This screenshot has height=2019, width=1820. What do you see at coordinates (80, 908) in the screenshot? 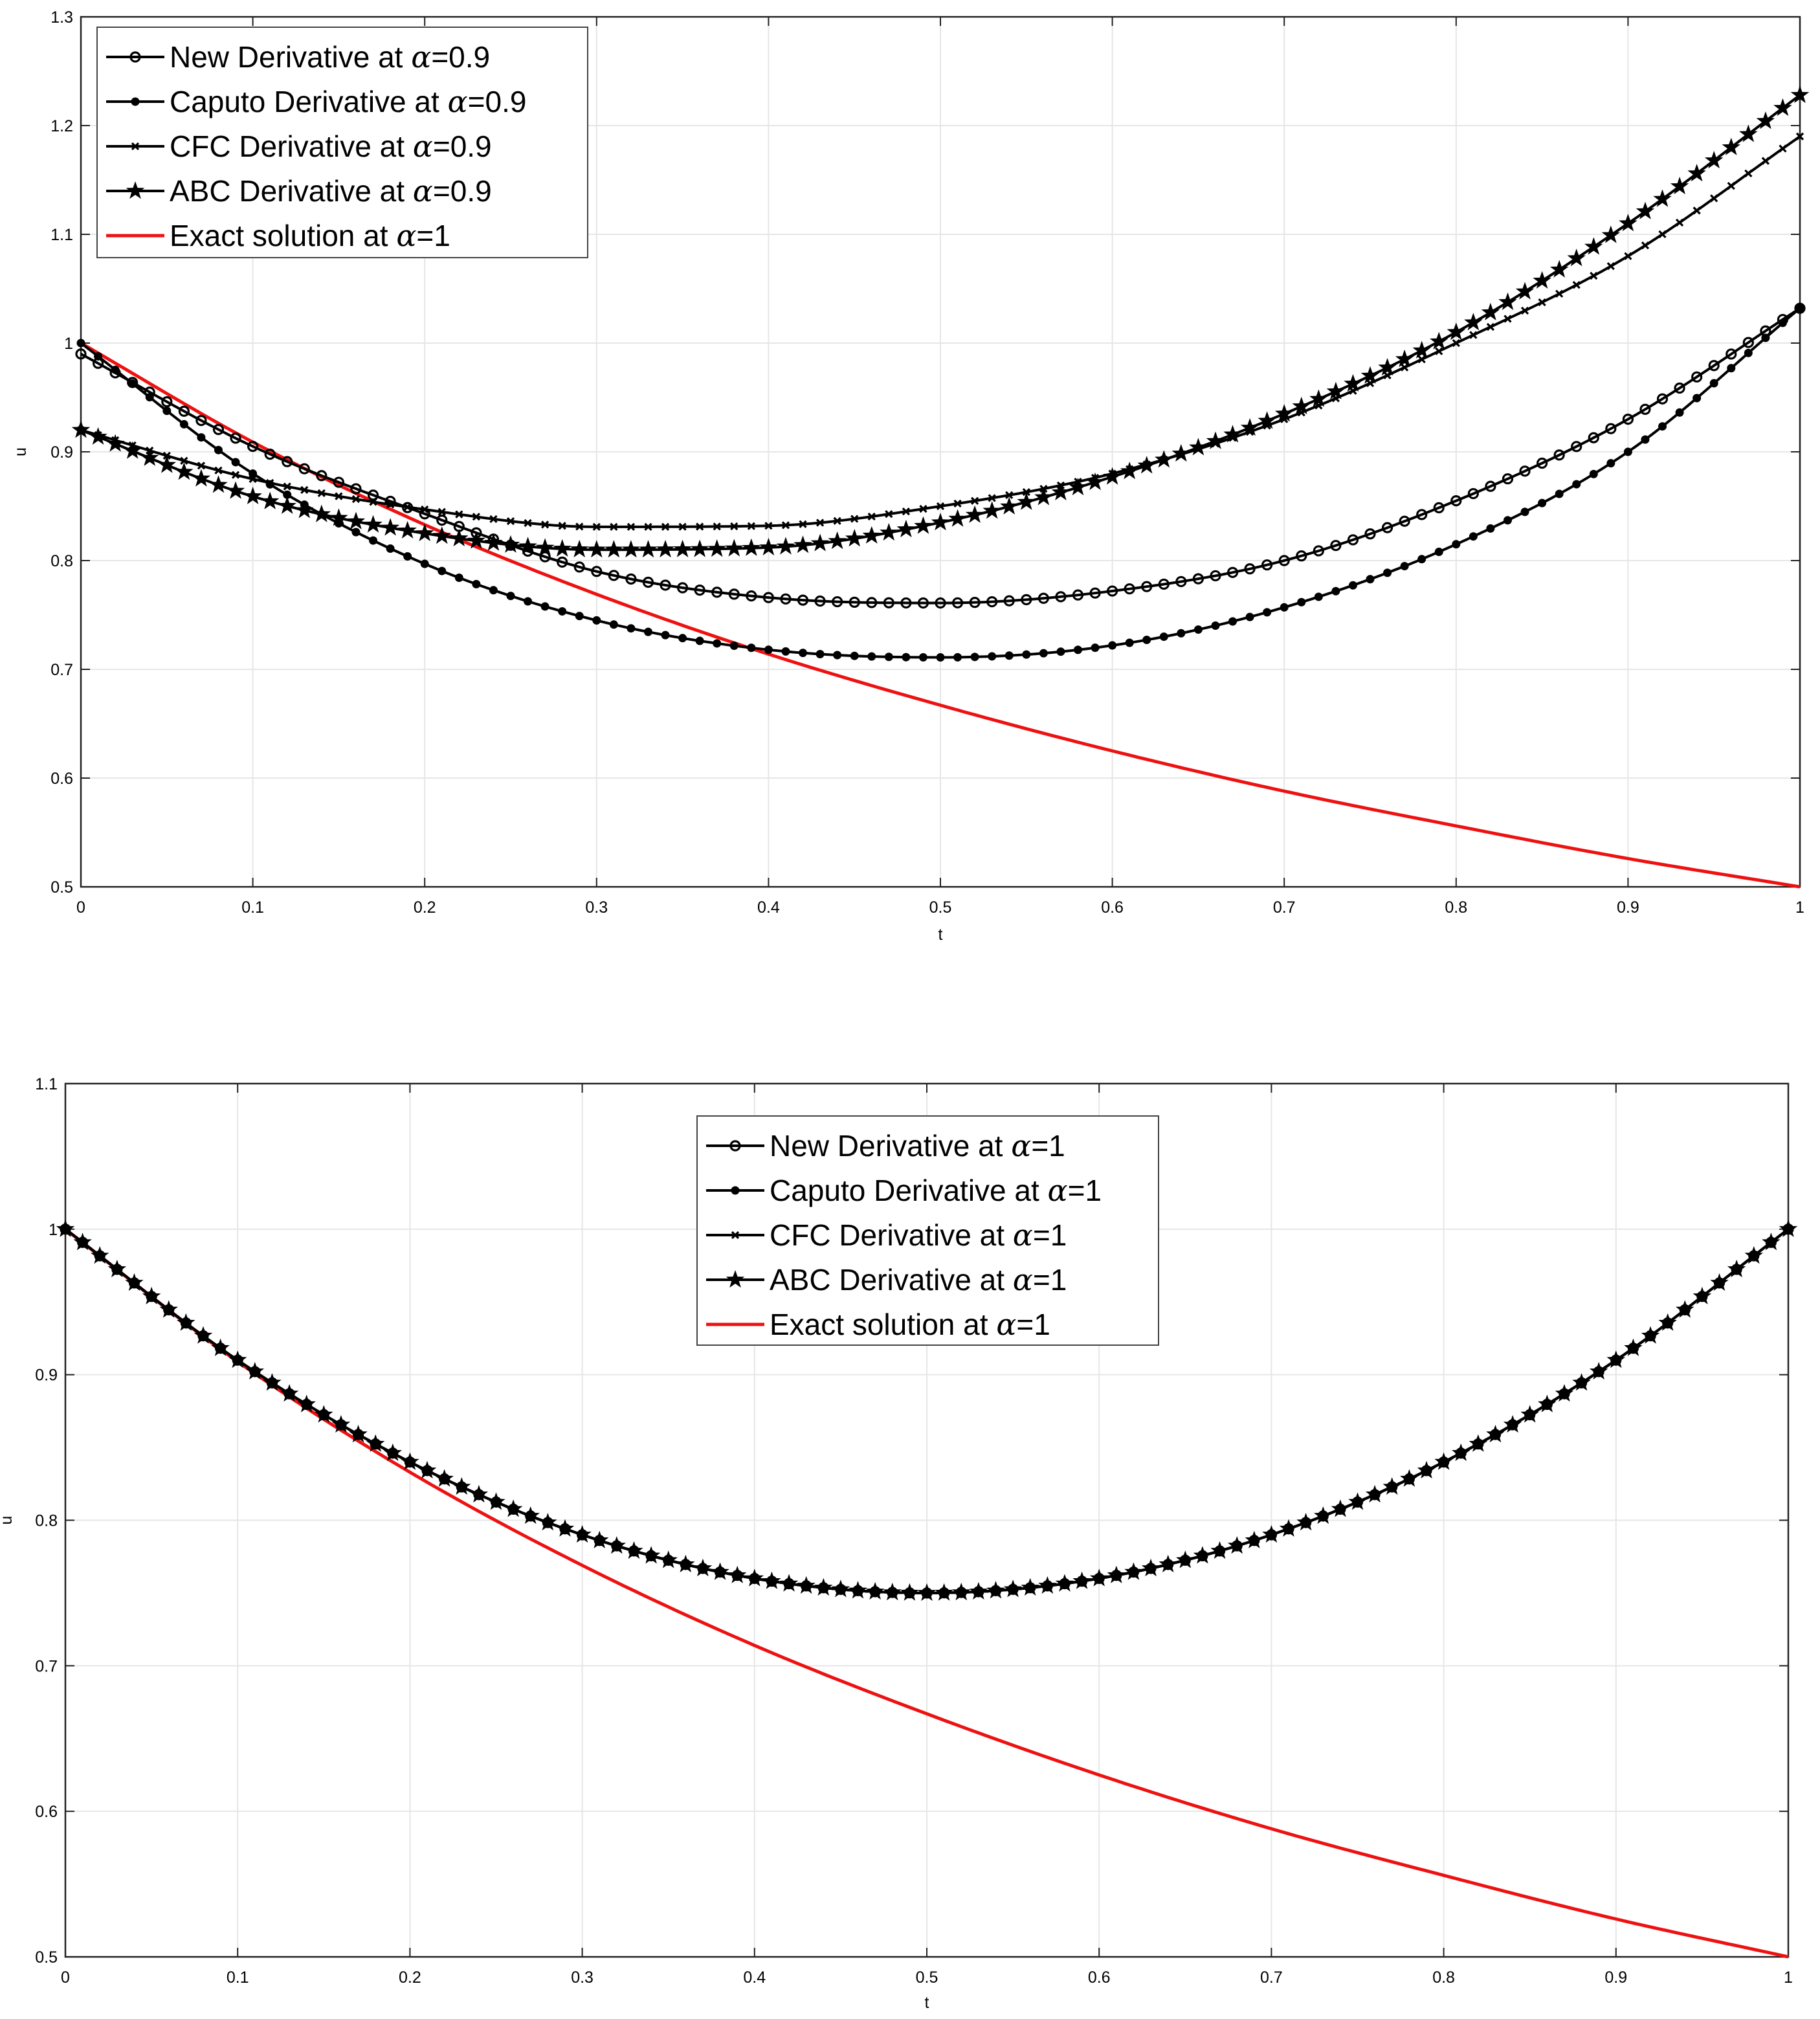
I see `x-tick-label: 0` at bounding box center [80, 908].